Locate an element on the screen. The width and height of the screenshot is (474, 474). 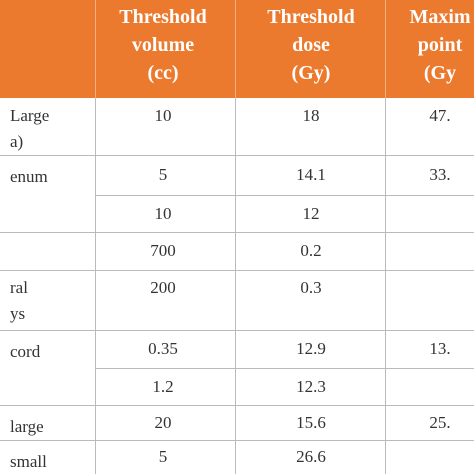
organ-text: ral is located at coordinates (19, 287).